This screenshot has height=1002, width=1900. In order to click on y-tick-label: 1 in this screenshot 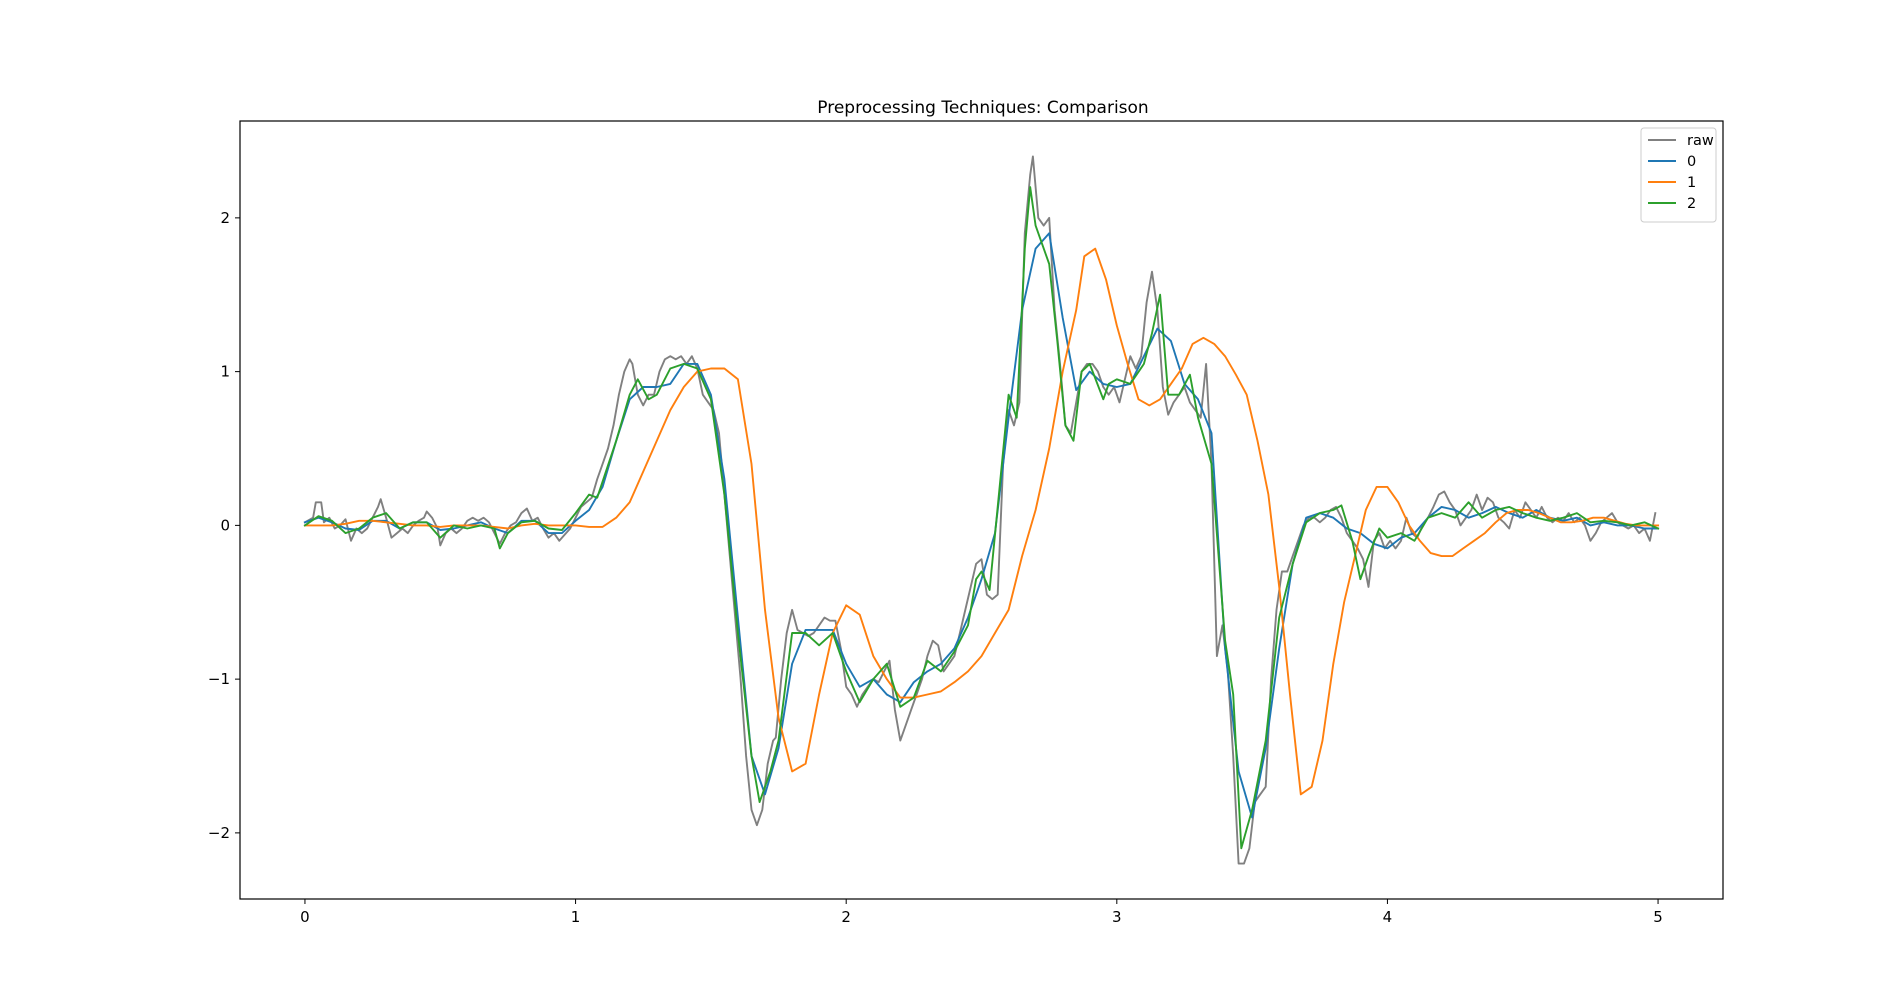, I will do `click(225, 372)`.